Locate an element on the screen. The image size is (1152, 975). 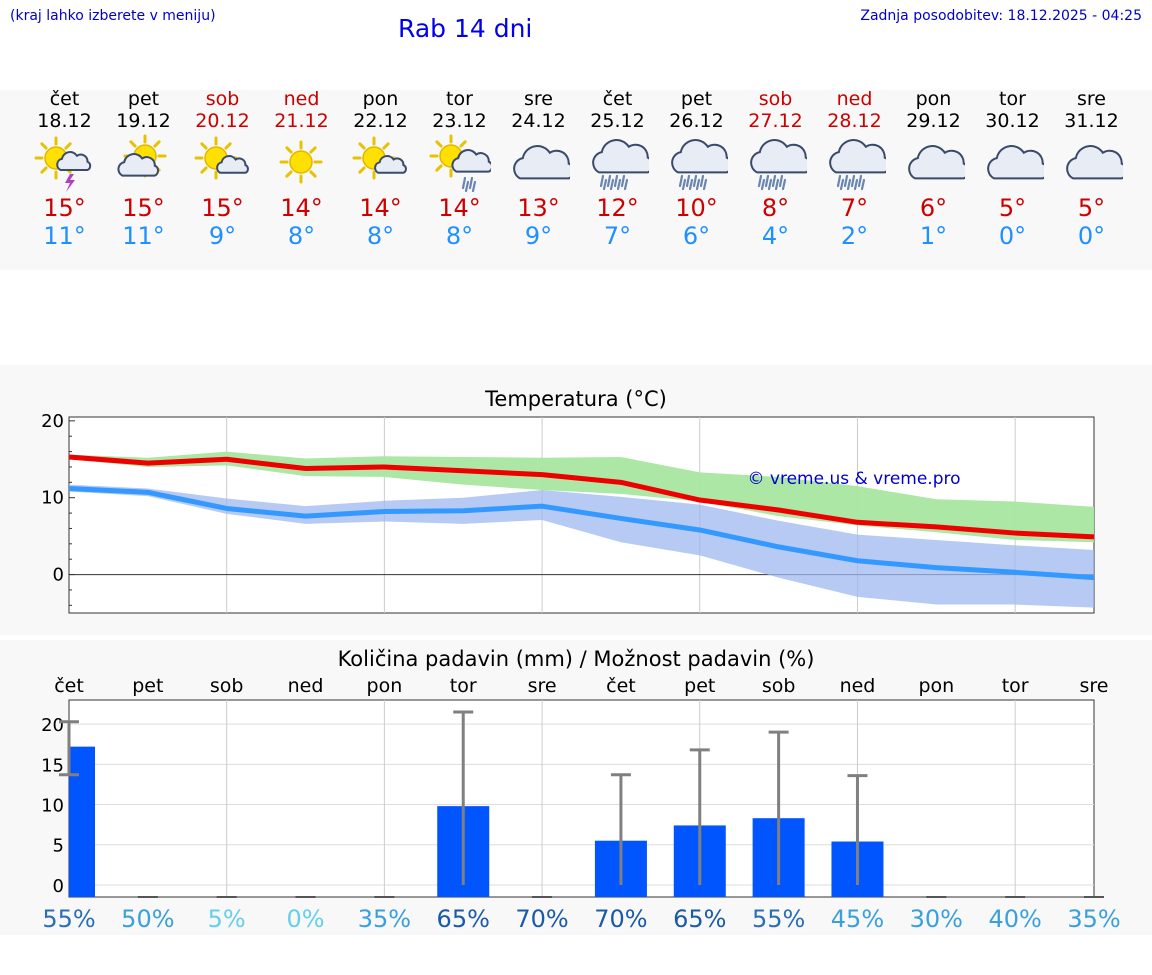
max-temperature-line is located at coordinates (581, 497).